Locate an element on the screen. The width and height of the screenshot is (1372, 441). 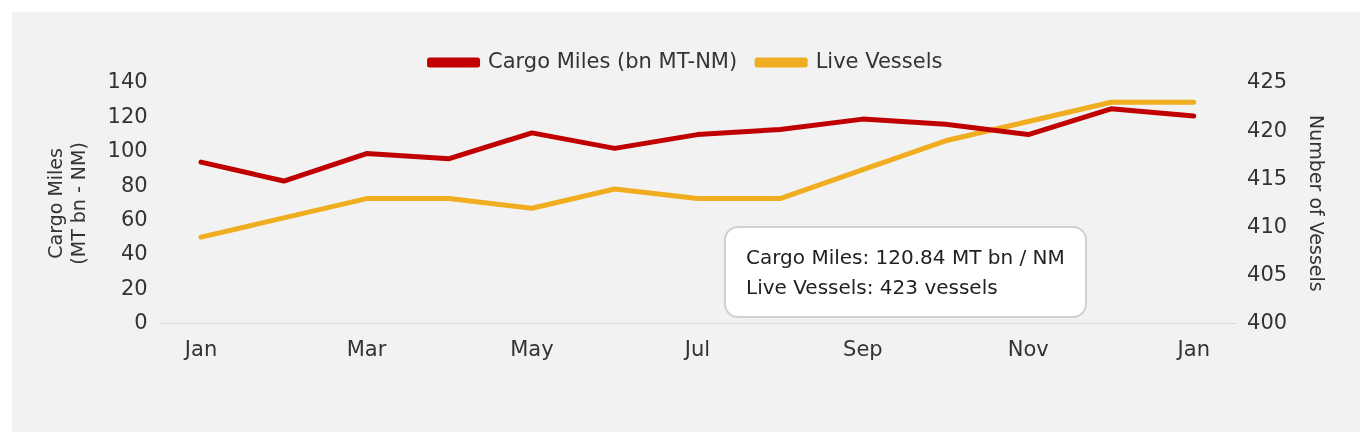
y2-tick-label: 405 is located at coordinates (1267, 274).